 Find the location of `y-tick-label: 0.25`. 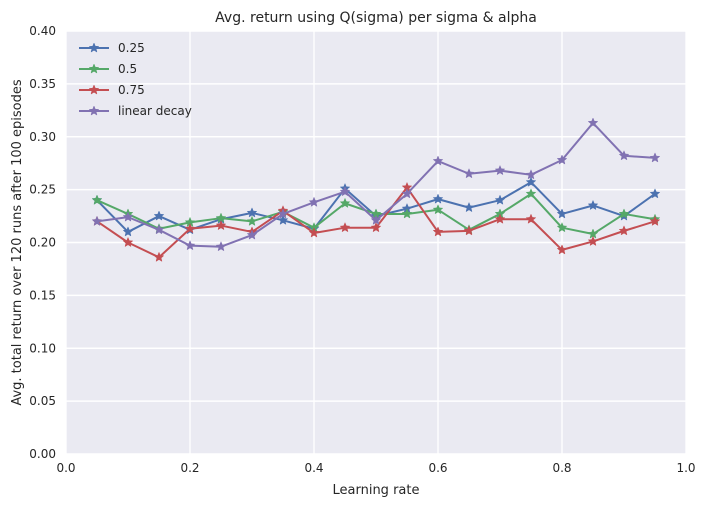

y-tick-label: 0.25 is located at coordinates (42, 190).